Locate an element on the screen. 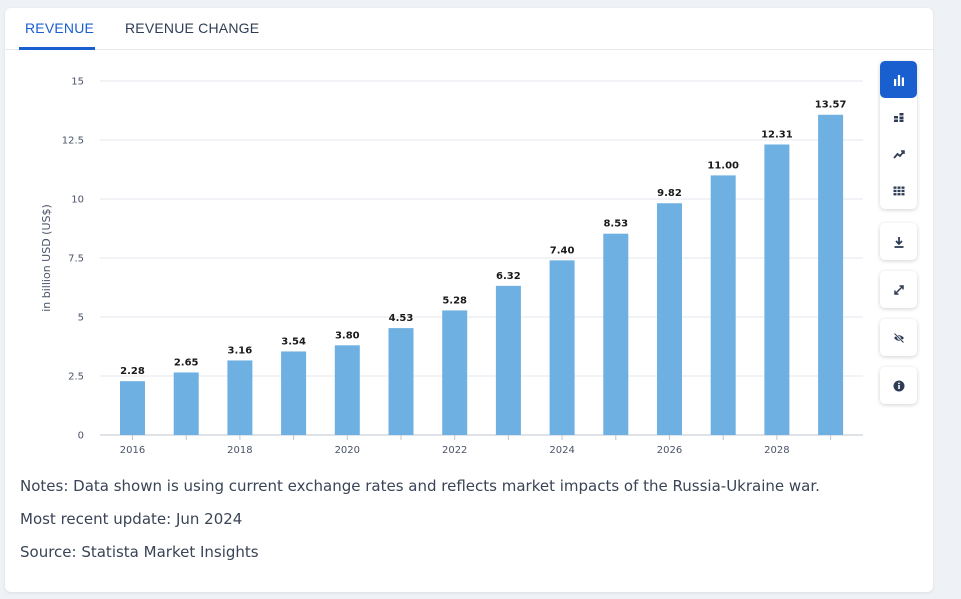 The height and width of the screenshot is (599, 961). tab-revenue: REVENUE is located at coordinates (60, 28).